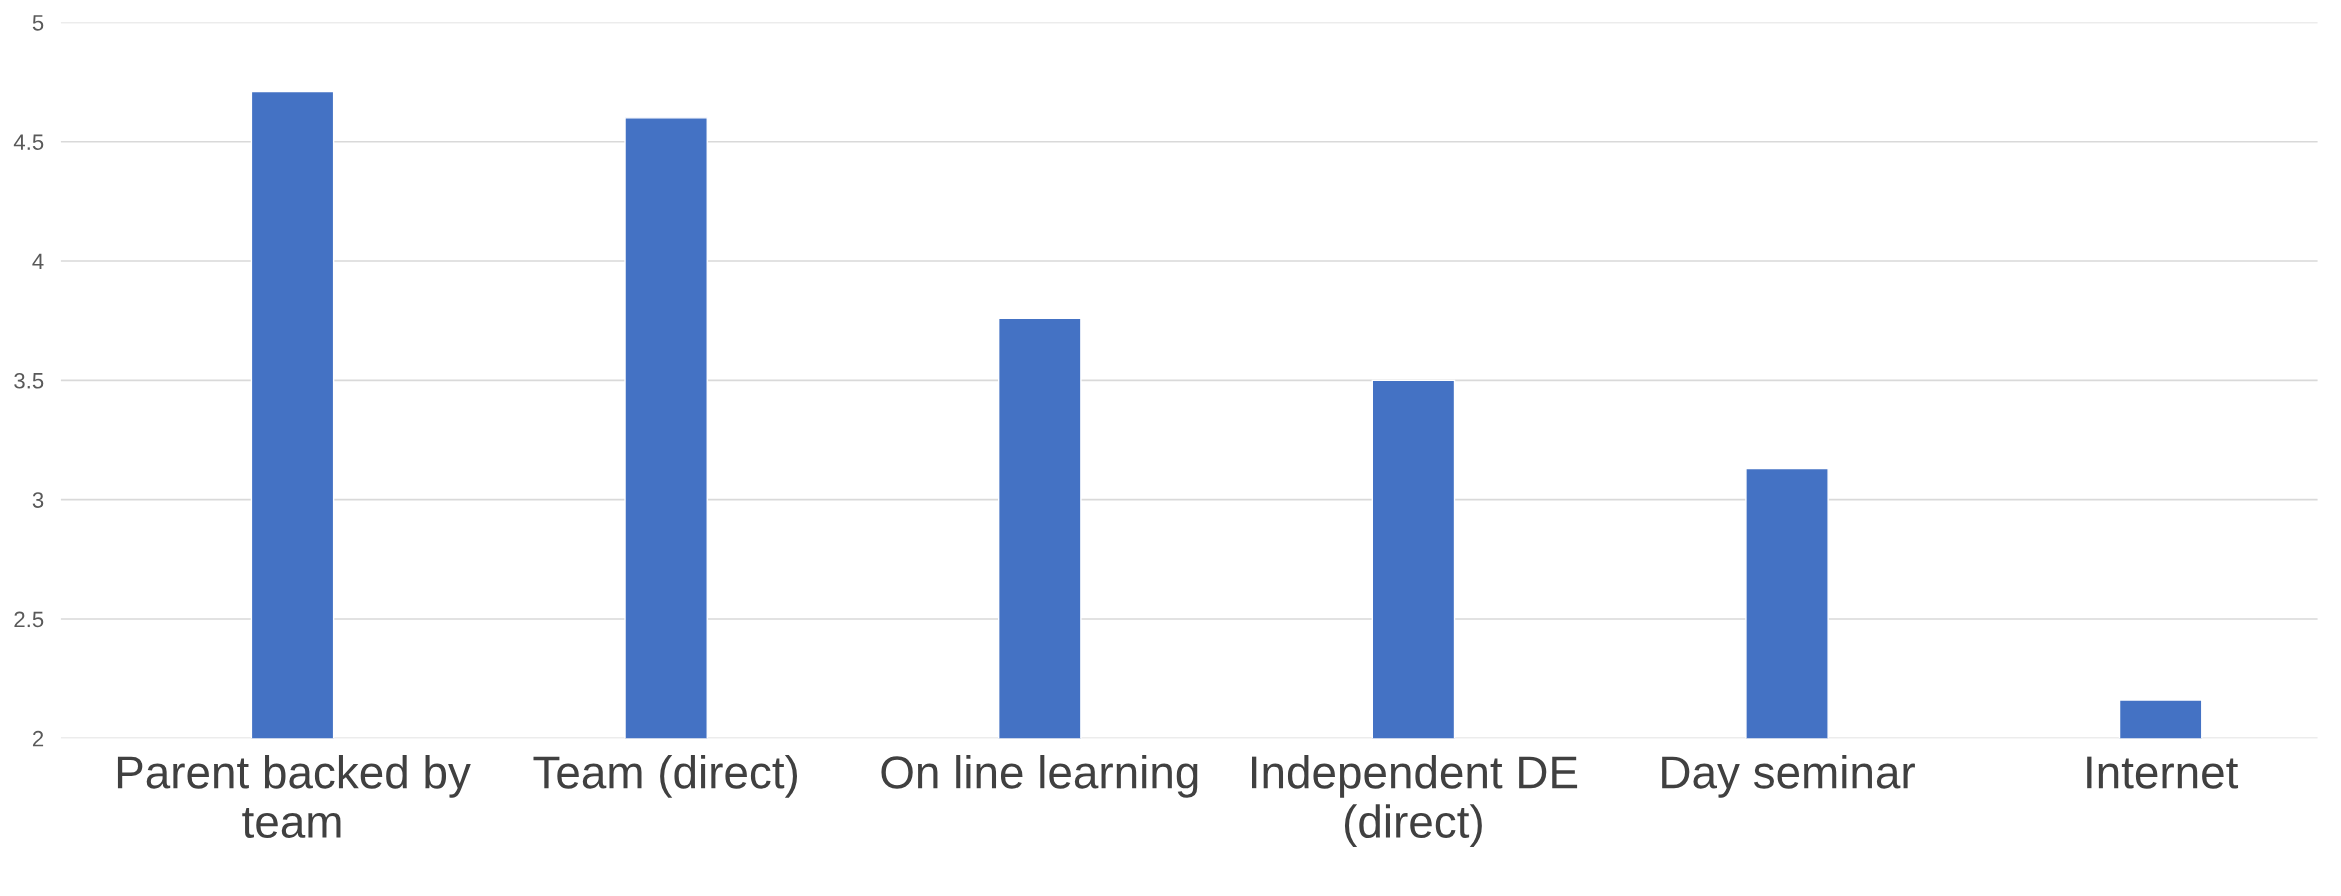 Image resolution: width=2341 pixels, height=896 pixels. Describe the element at coordinates (1415, 801) in the screenshot. I see `x-tick-label: Independent DE (direct)` at that location.